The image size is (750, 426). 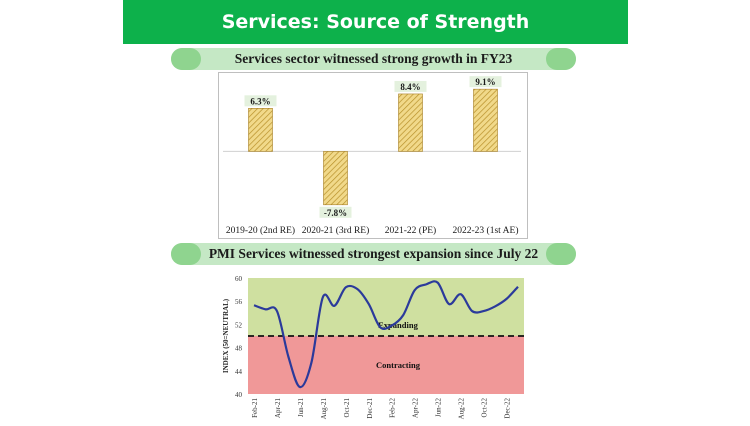 What do you see at coordinates (239, 325) in the screenshot?
I see `y-tick-label: 52` at bounding box center [239, 325].